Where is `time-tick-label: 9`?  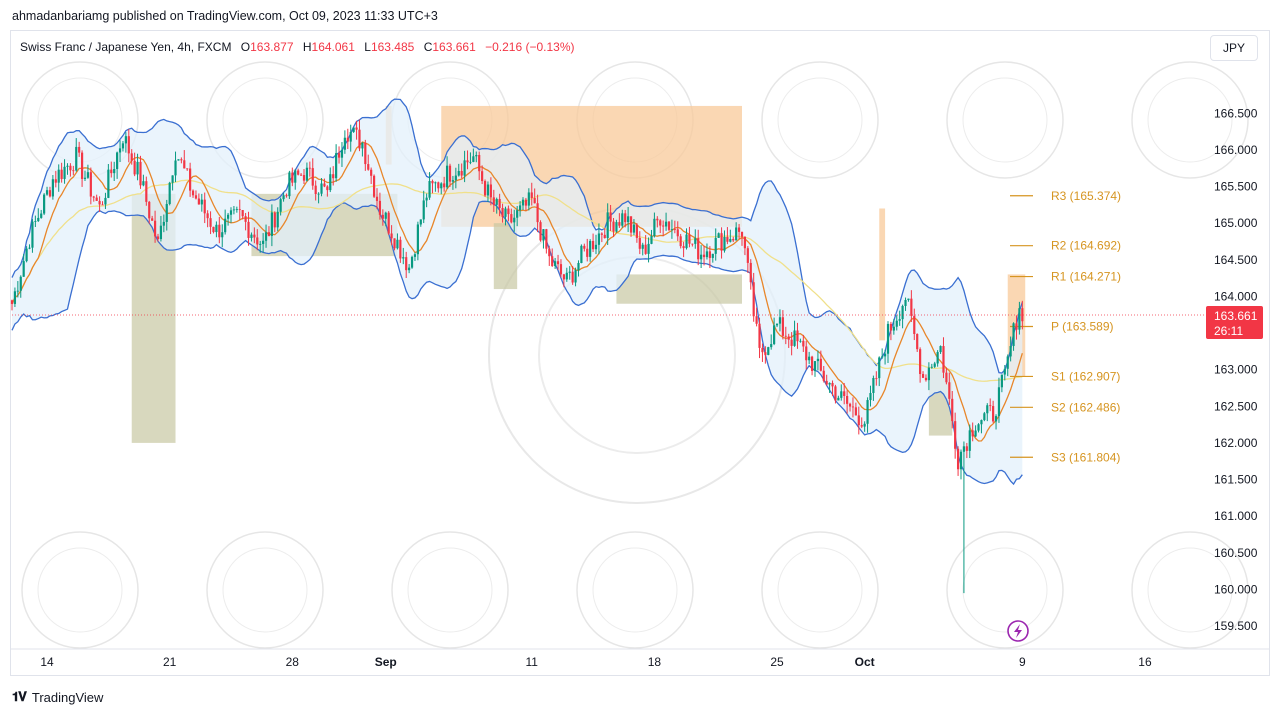
time-tick-label: 9 is located at coordinates (1022, 662).